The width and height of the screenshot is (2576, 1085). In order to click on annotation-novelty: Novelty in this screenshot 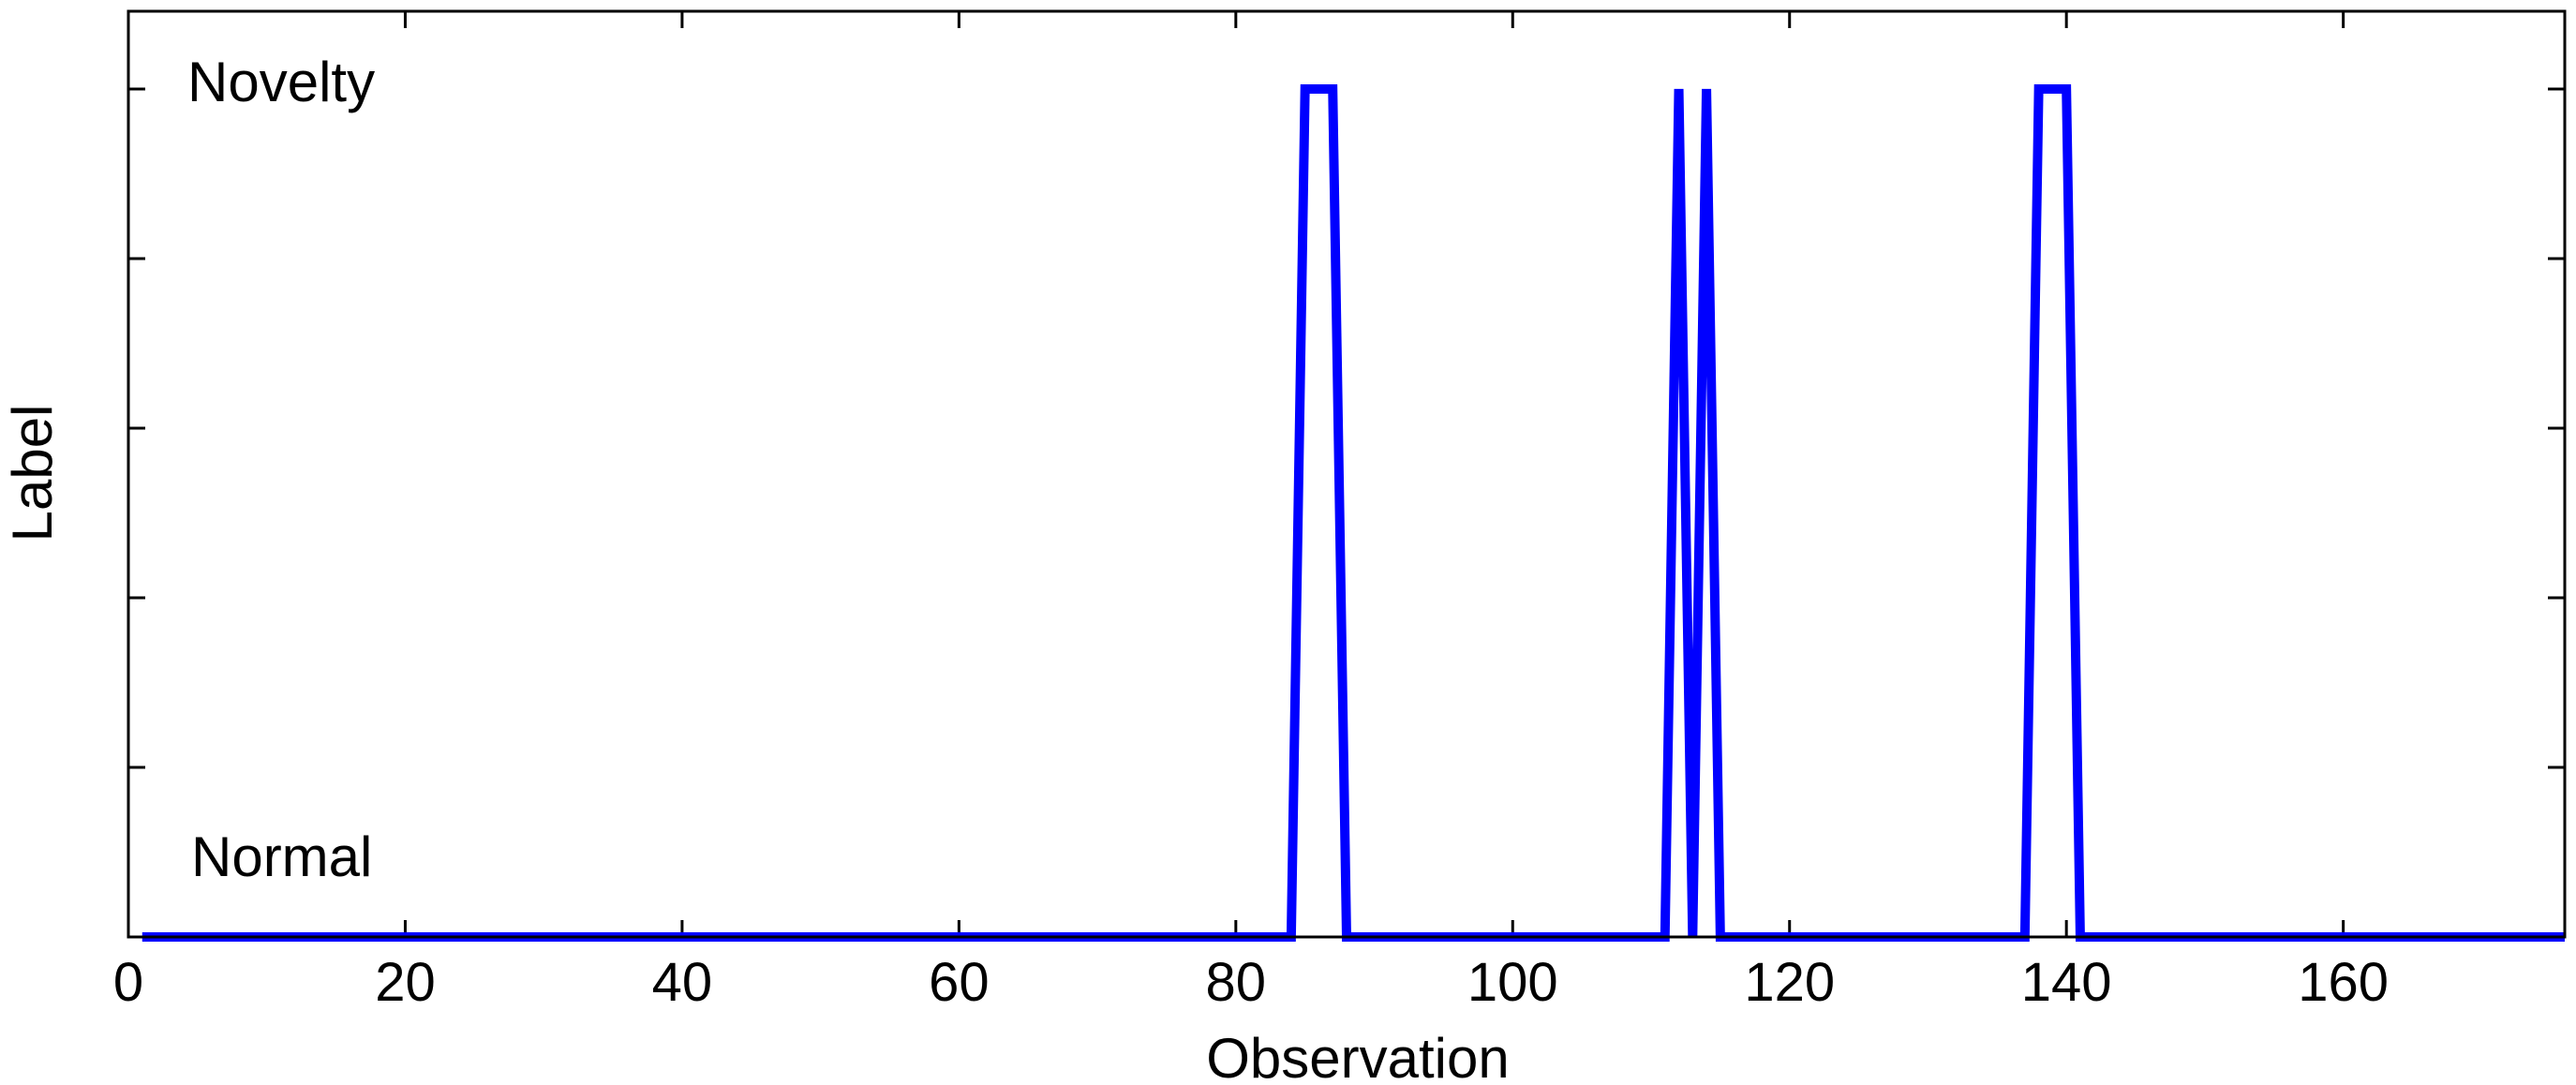, I will do `click(281, 82)`.